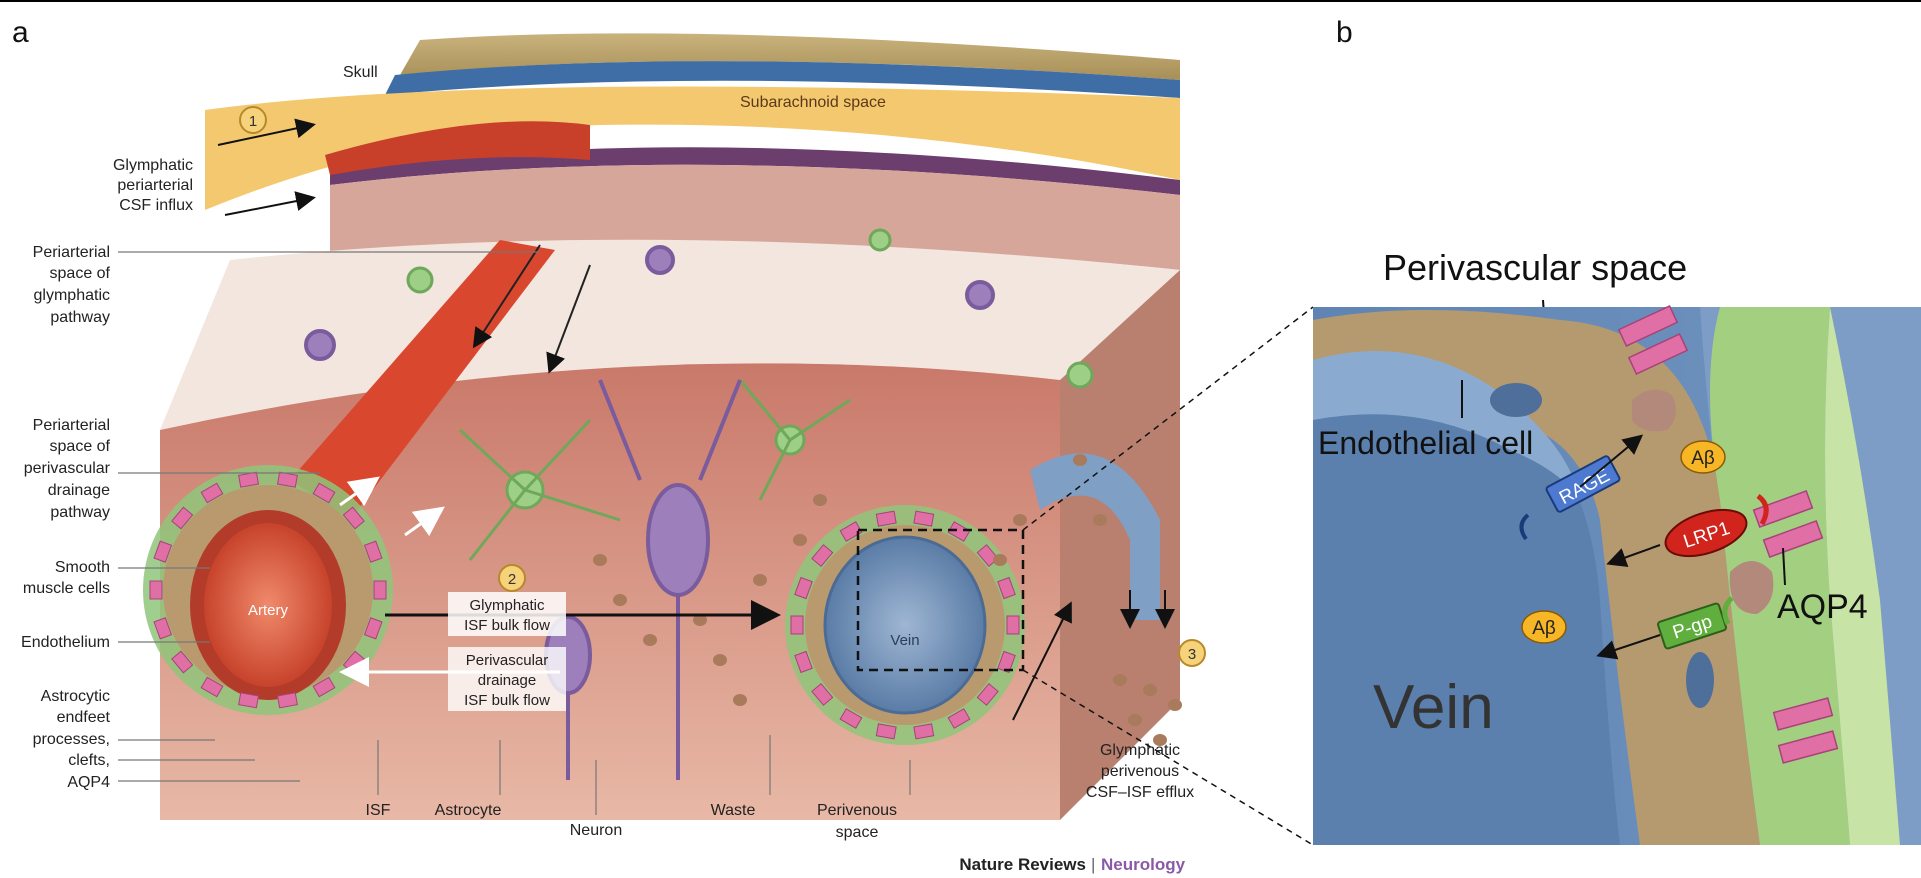 The width and height of the screenshot is (1921, 878). Describe the element at coordinates (692, 148) in the screenshot. I see `subarachnoid-layer` at that location.